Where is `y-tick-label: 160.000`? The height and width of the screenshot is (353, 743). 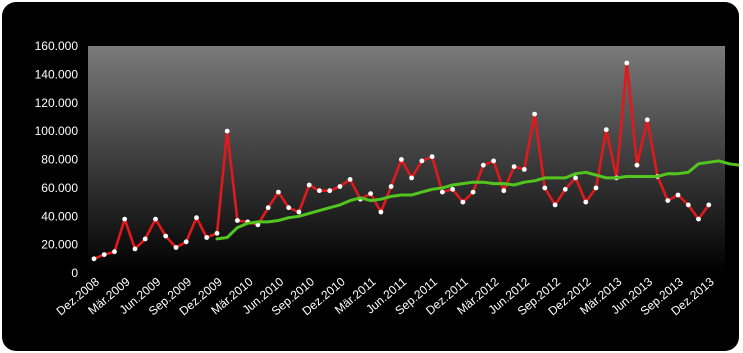
y-tick-label: 160.000 is located at coordinates (57, 46).